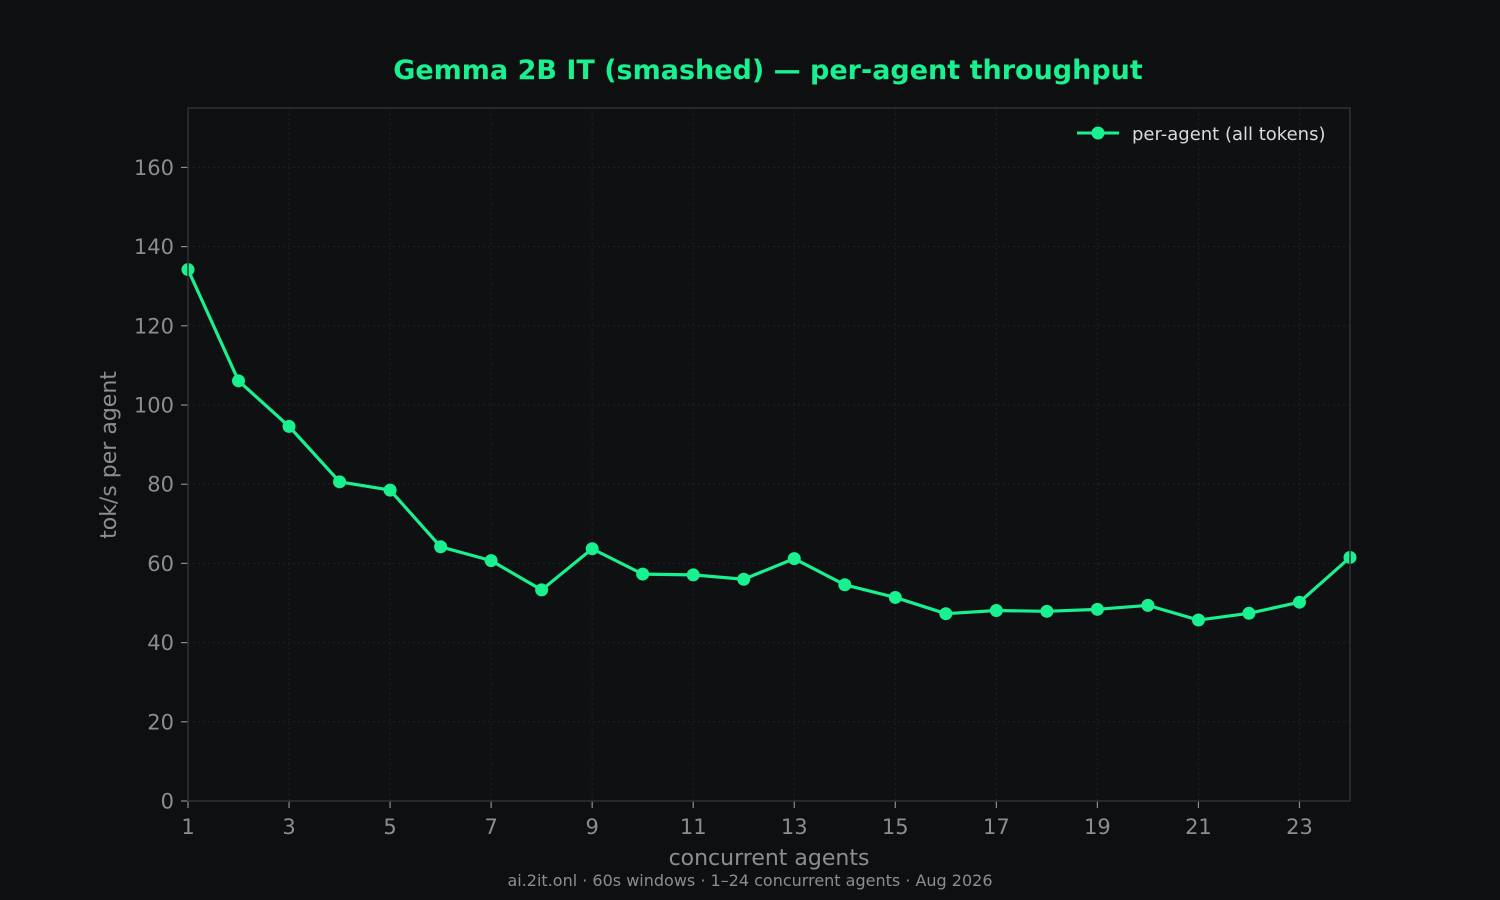  I want to click on y-tick-label: 0, so click(167, 802).